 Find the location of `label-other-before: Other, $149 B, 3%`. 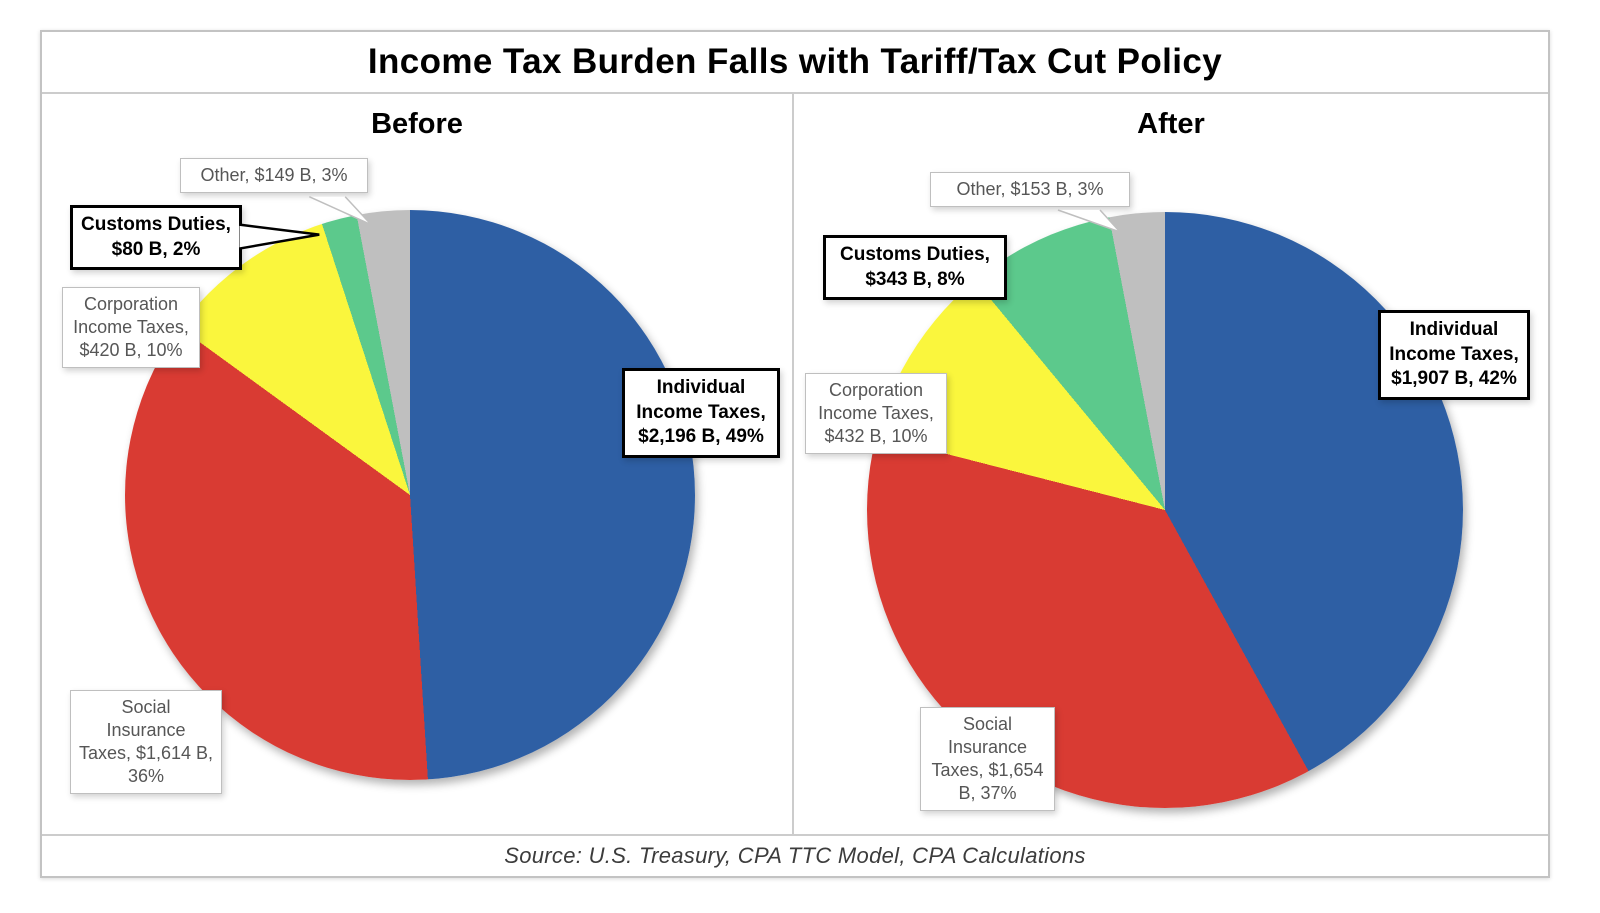

label-other-before: Other, $149 B, 3% is located at coordinates (274, 176).